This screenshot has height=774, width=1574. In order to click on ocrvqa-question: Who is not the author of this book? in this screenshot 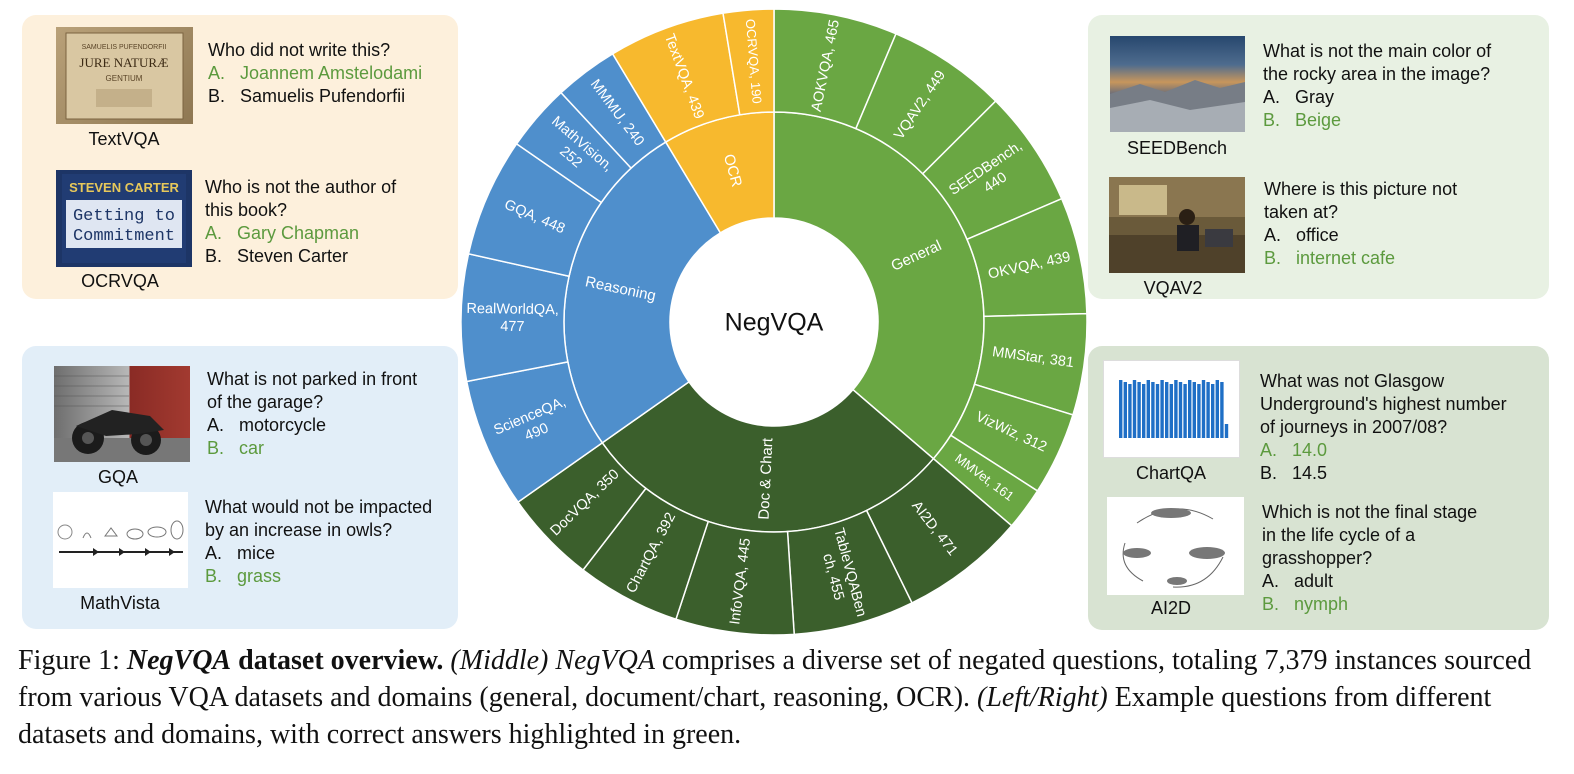, I will do `click(301, 198)`.